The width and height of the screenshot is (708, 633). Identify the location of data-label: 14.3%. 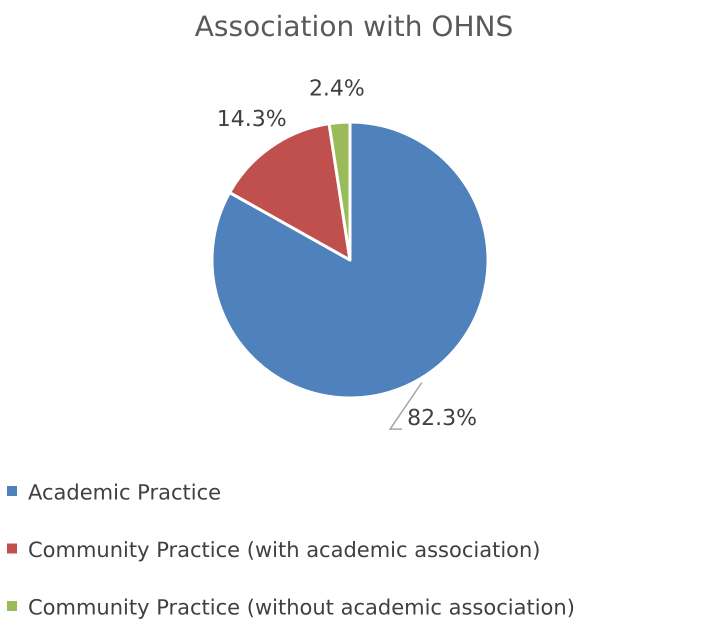
(251, 119).